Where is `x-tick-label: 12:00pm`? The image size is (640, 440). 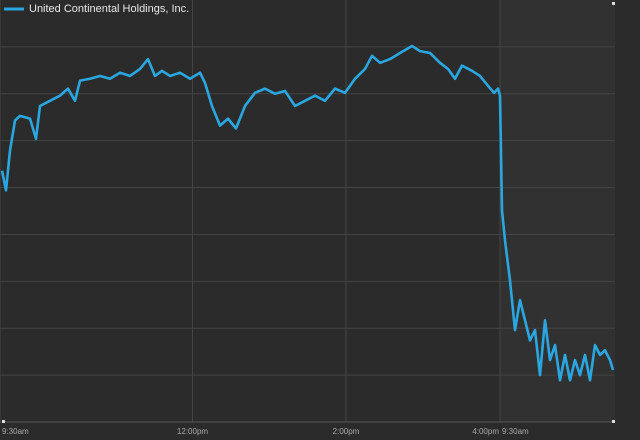
x-tick-label: 12:00pm is located at coordinates (192, 431).